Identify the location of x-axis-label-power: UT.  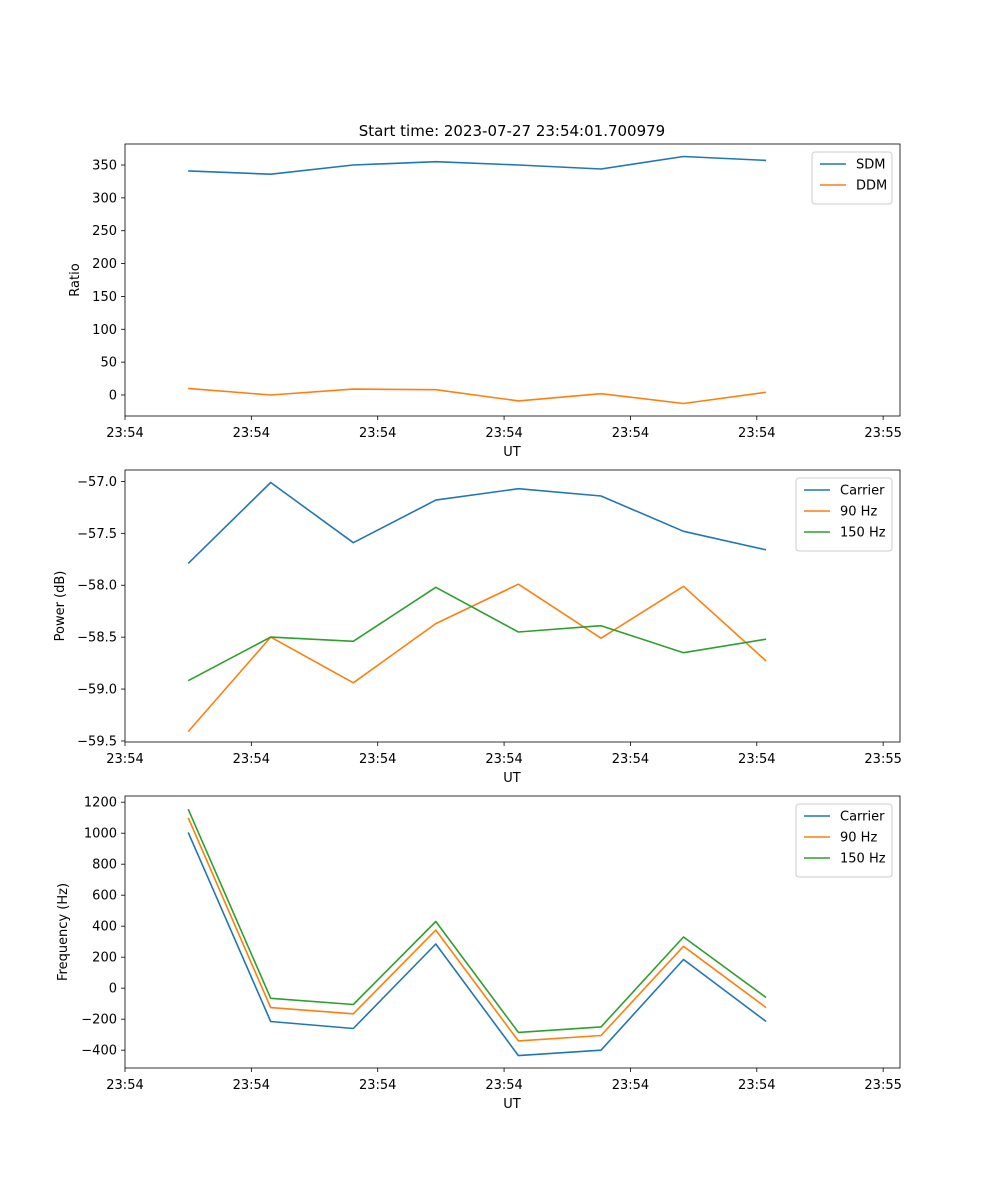
(512, 778).